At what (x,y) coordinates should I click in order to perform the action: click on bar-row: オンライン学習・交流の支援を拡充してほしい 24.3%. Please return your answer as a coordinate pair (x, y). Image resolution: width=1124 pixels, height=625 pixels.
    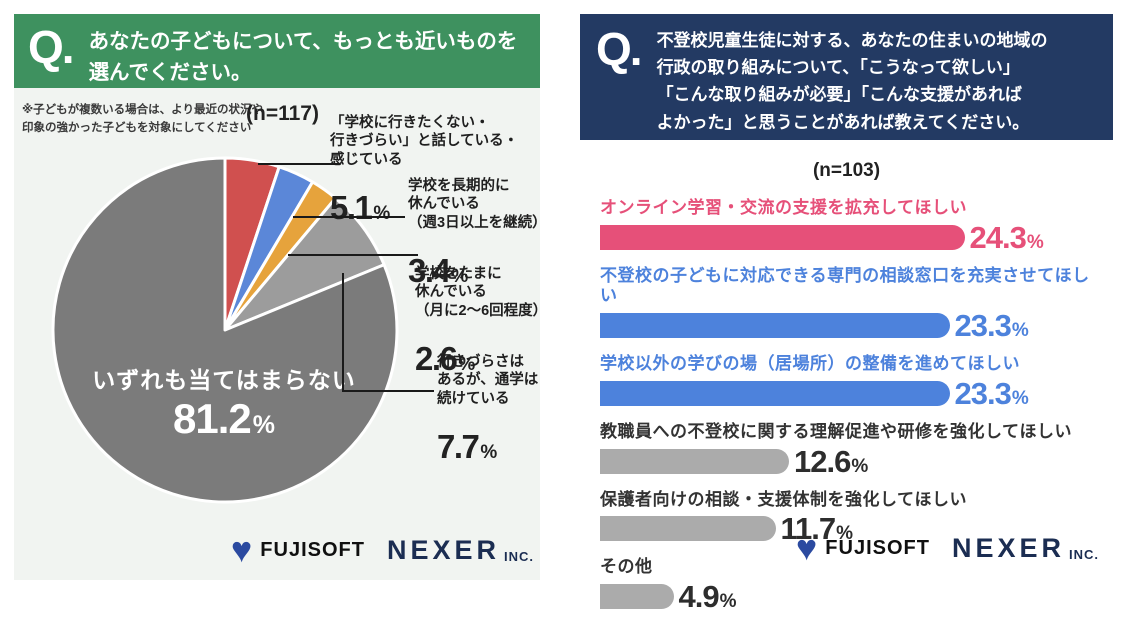
    Looking at the image, I should click on (852, 225).